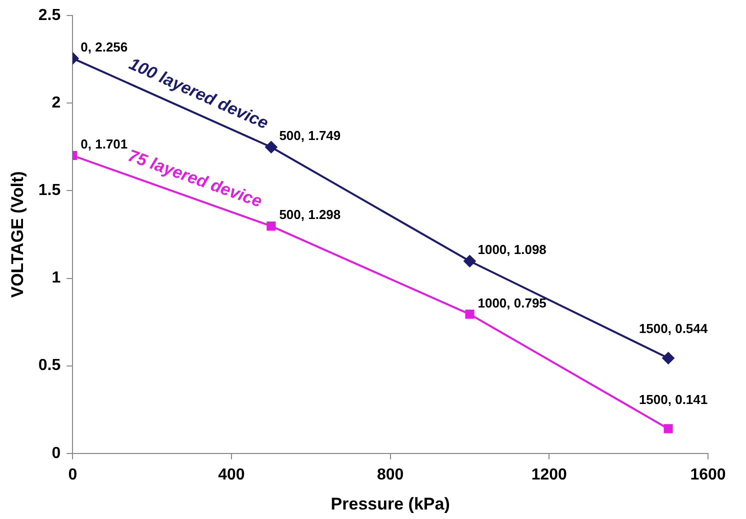 The width and height of the screenshot is (746, 519). Describe the element at coordinates (73, 475) in the screenshot. I see `x-tick-label: 0` at that location.